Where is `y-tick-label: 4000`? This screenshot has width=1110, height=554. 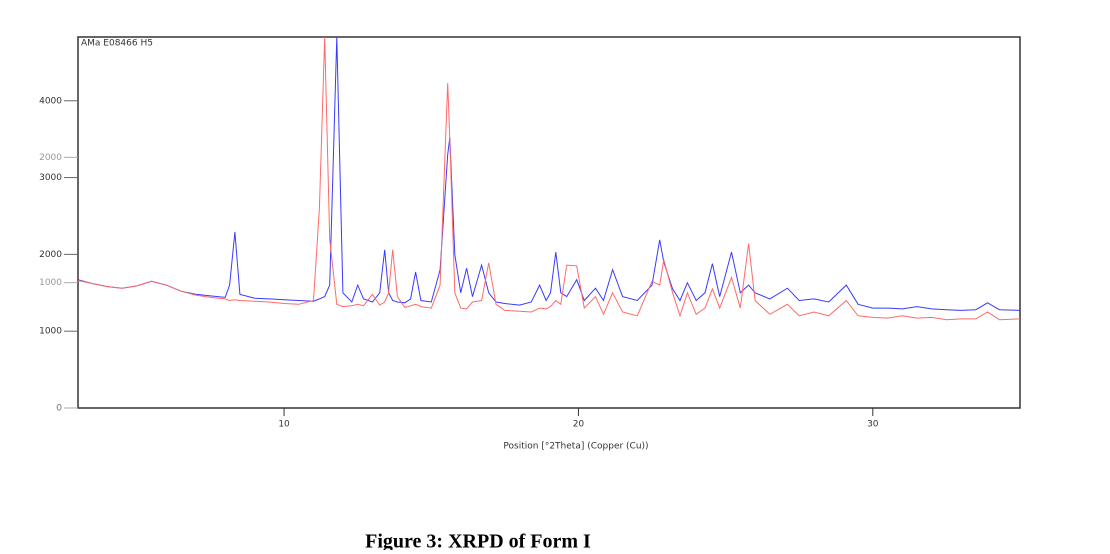
y-tick-label: 4000 is located at coordinates (50, 101).